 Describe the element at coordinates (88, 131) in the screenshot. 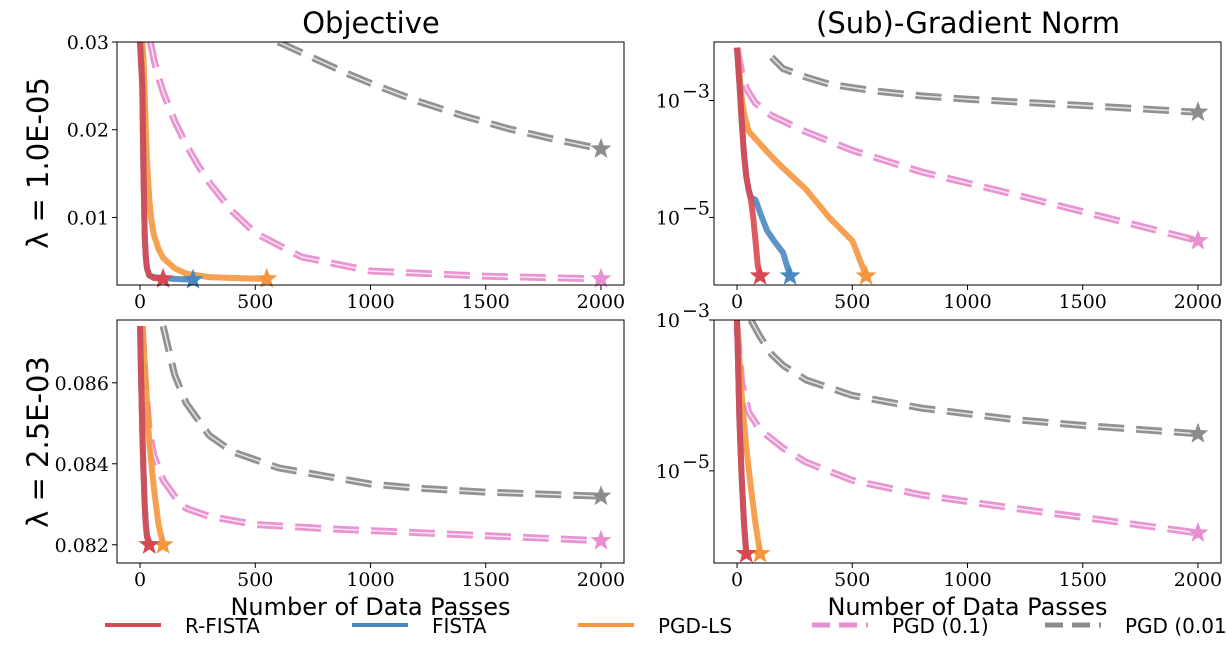

I see `y-tick-label: 0.02` at that location.